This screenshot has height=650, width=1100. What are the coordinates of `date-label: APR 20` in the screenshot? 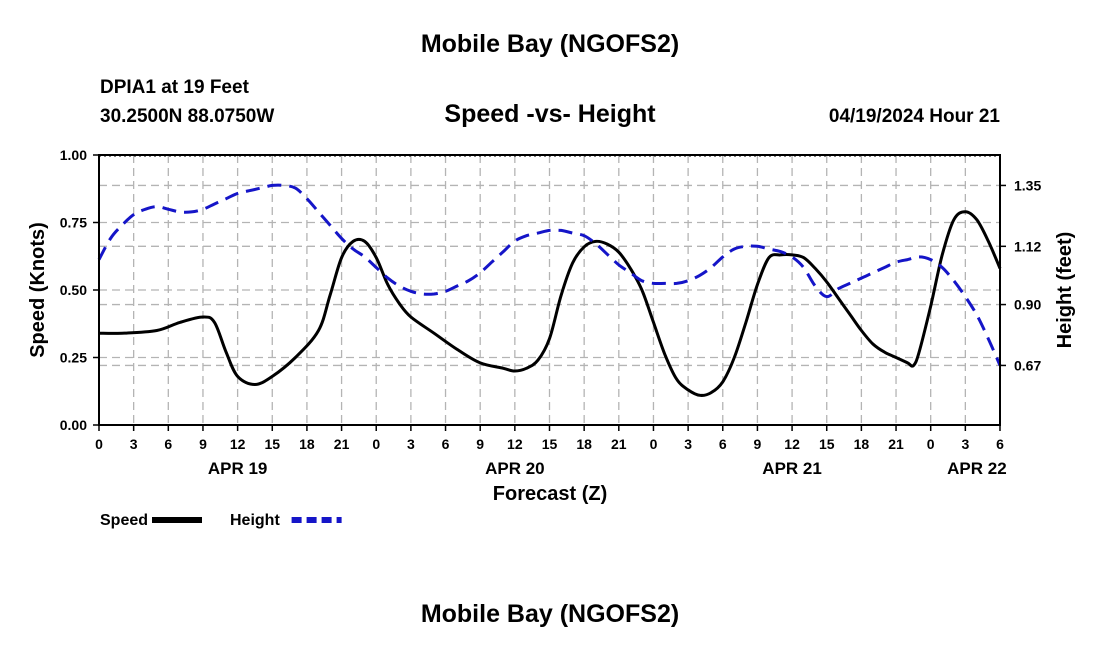 It's located at (515, 468).